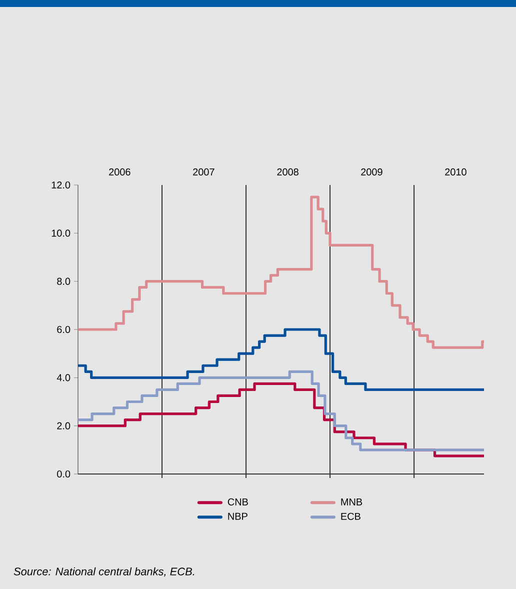 Image resolution: width=516 pixels, height=589 pixels. What do you see at coordinates (119, 172) in the screenshot?
I see `x-tick-label: 2006` at bounding box center [119, 172].